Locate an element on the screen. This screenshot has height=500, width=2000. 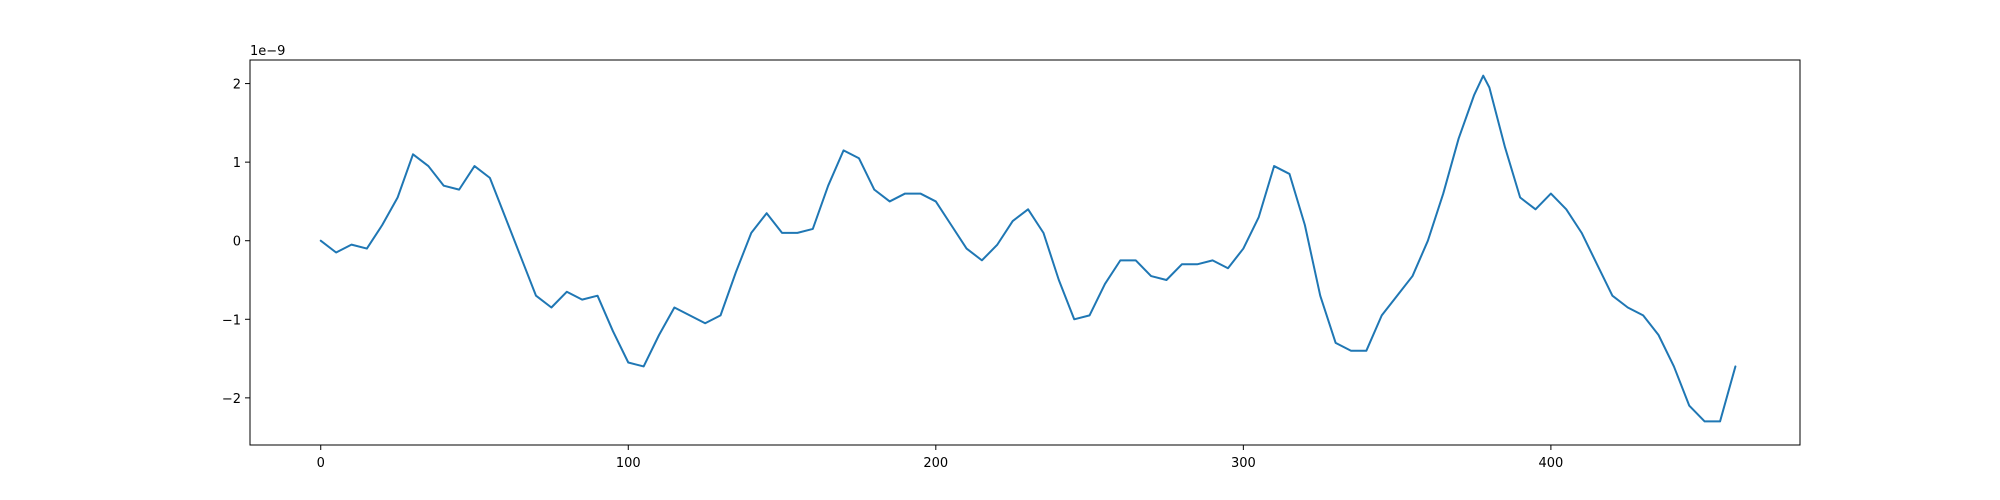
y-offset-label: 1e−9 is located at coordinates (267, 51).